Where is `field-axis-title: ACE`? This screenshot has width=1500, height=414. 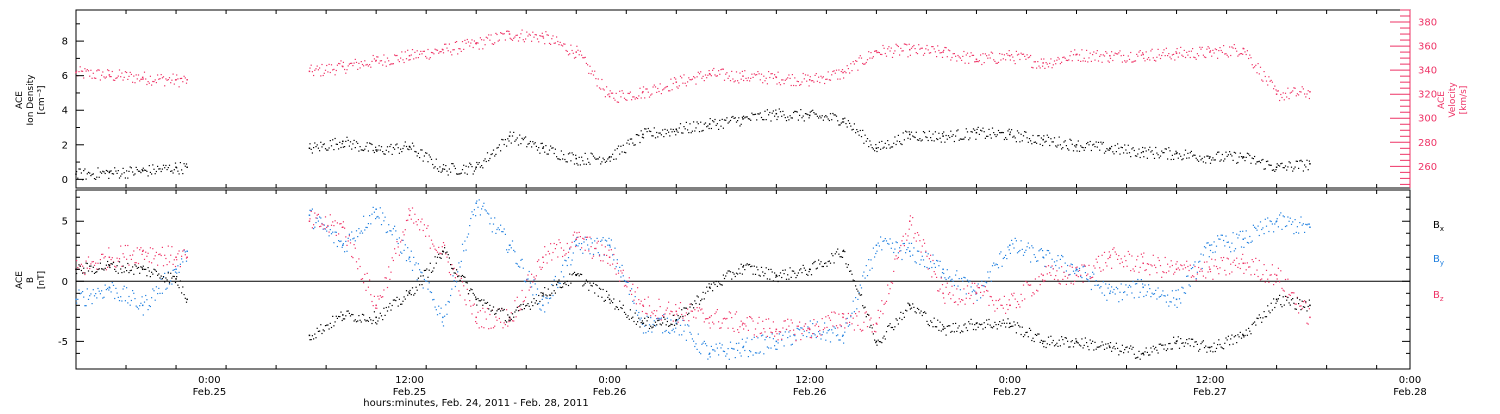
field-axis-title: ACE is located at coordinates (20, 280).